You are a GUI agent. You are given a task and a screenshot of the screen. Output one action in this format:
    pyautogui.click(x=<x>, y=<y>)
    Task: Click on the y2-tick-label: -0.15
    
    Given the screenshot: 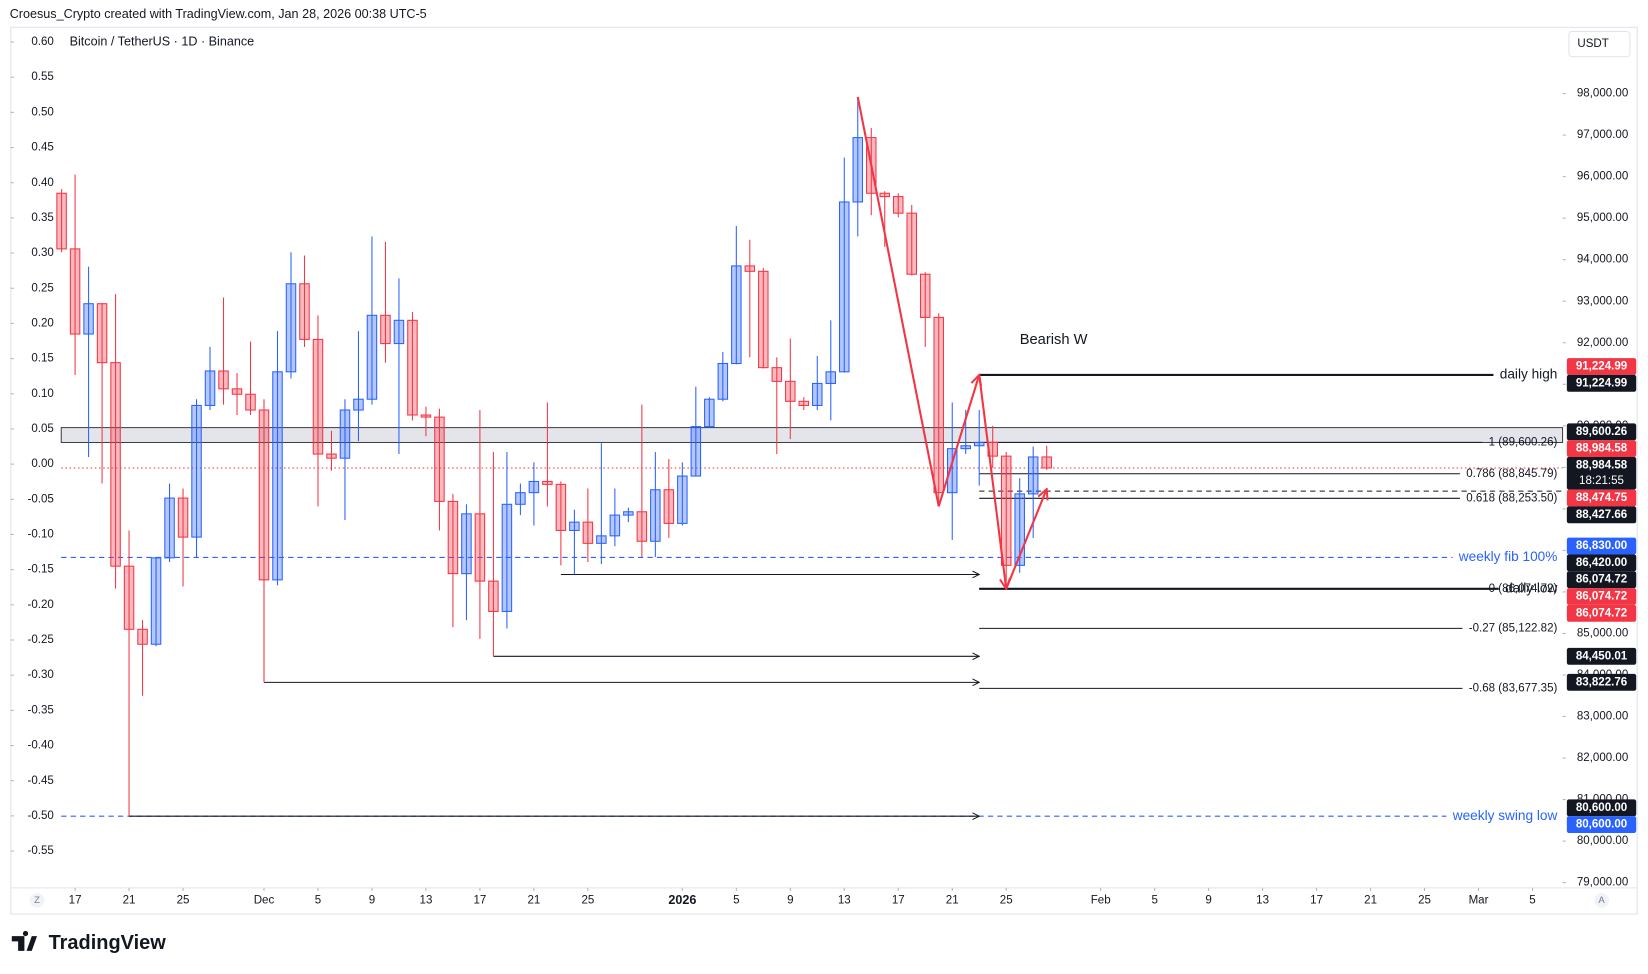 What is the action you would take?
    pyautogui.click(x=41, y=570)
    